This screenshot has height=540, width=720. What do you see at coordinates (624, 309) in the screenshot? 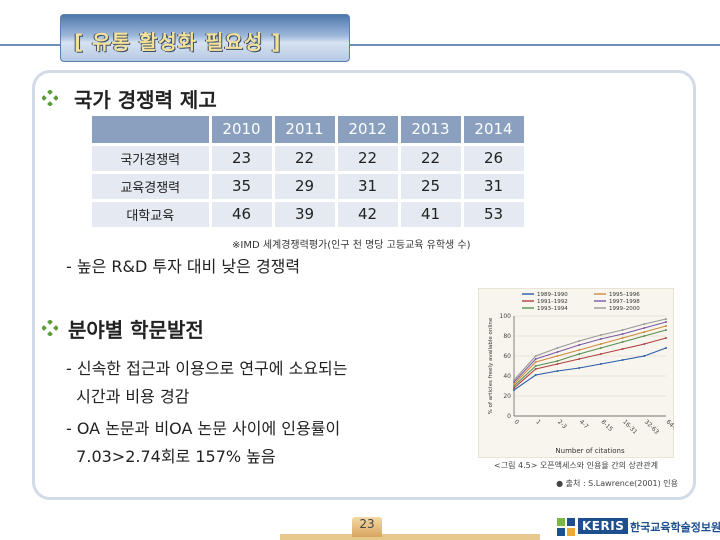
I see `legend-label: 1999–2000` at bounding box center [624, 309].